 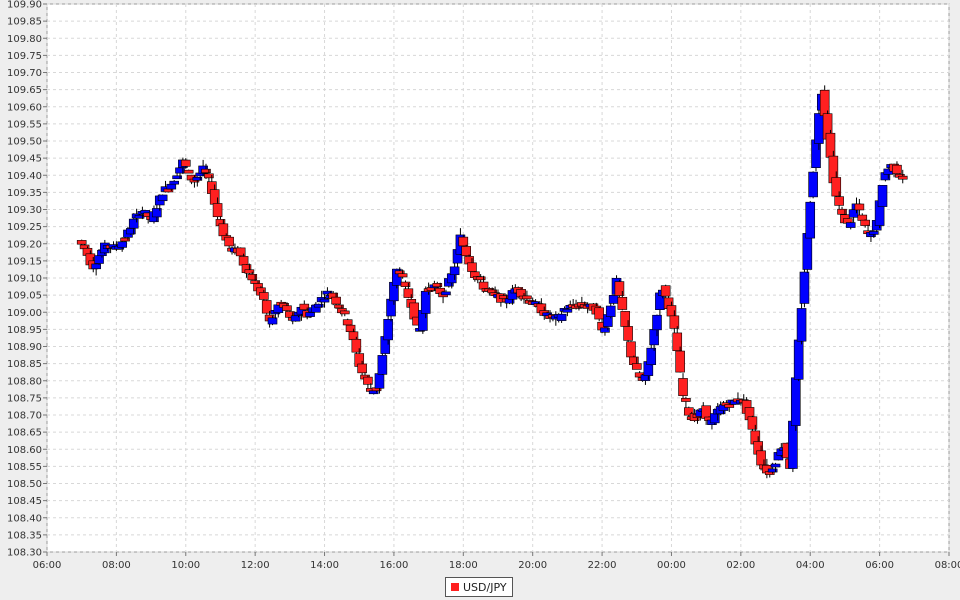 I want to click on y-tick-label: 109.75, so click(x=24, y=56).